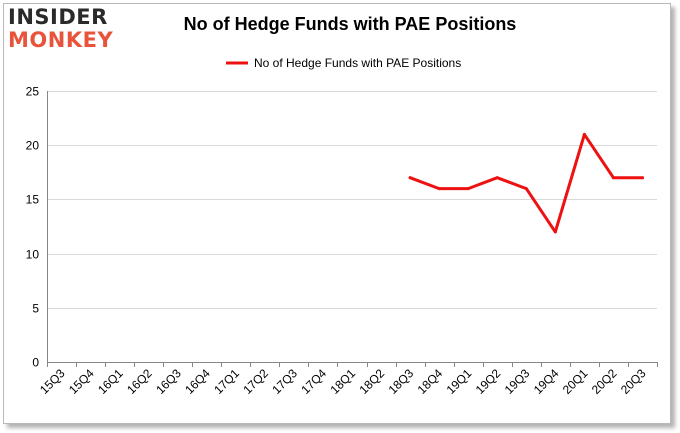  I want to click on x-tick-label: 16Q1, so click(110, 381).